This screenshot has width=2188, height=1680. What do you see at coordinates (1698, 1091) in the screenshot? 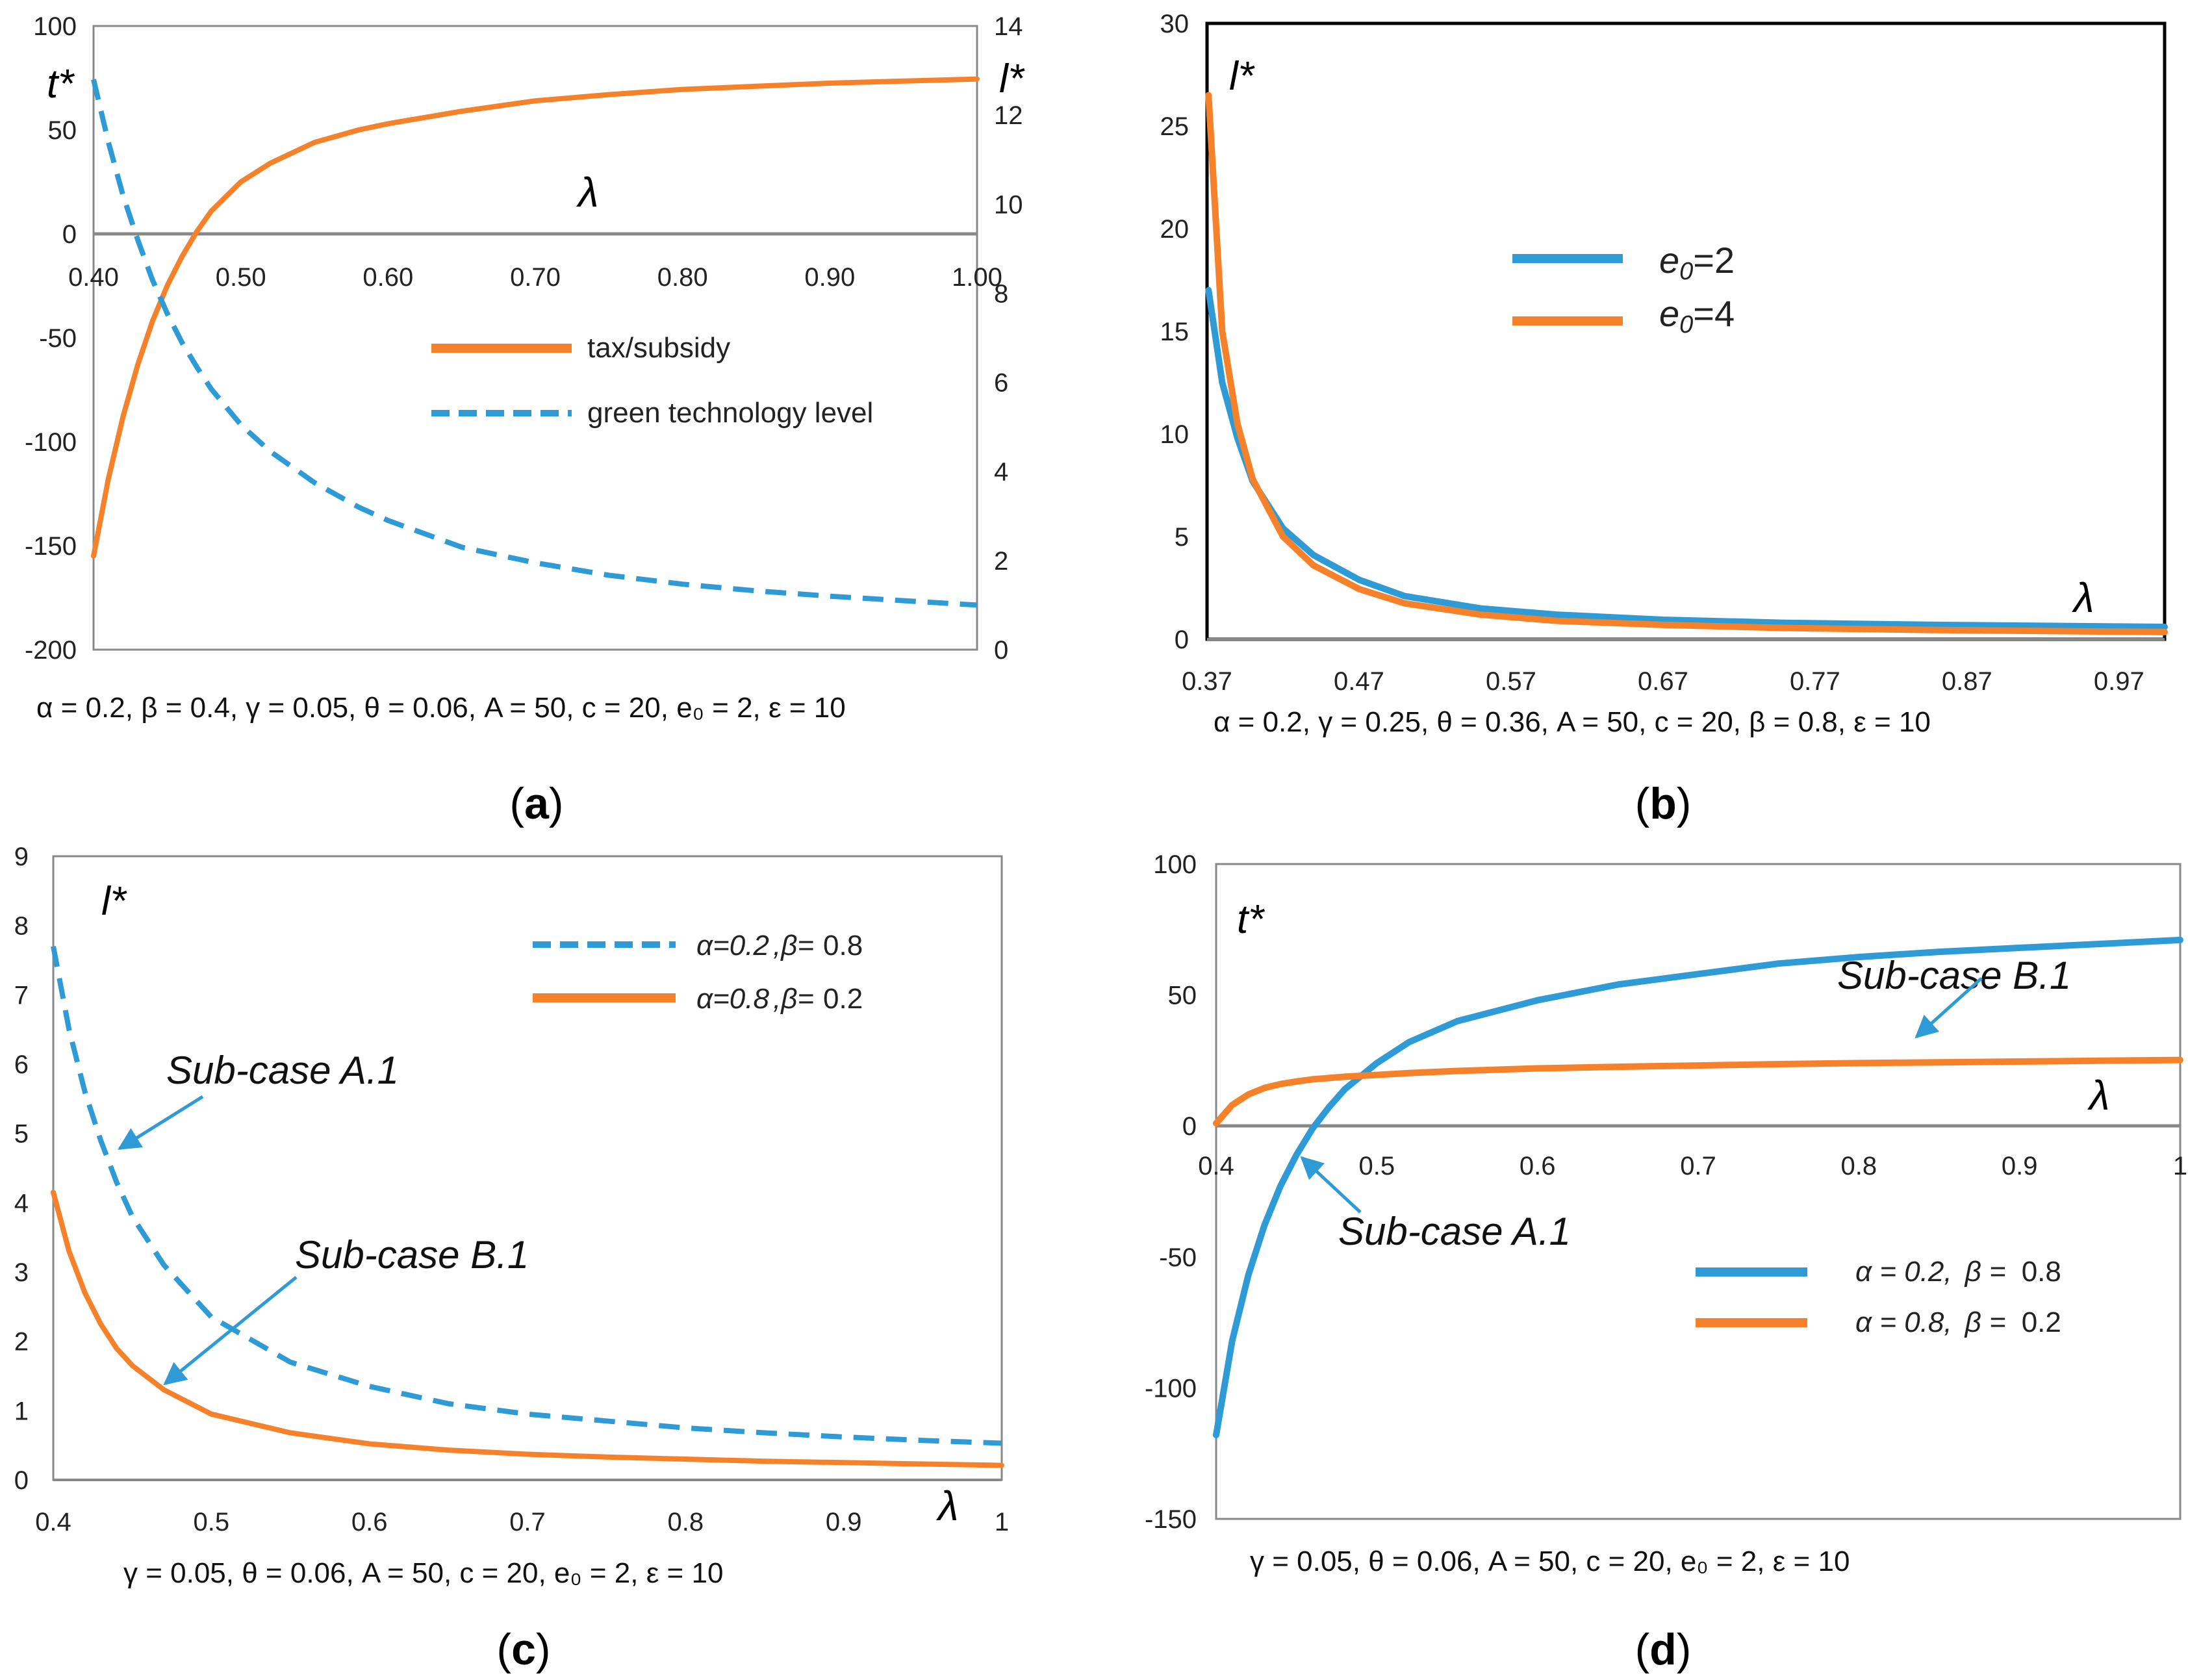
I see `panel-d-series-2-line` at bounding box center [1698, 1091].